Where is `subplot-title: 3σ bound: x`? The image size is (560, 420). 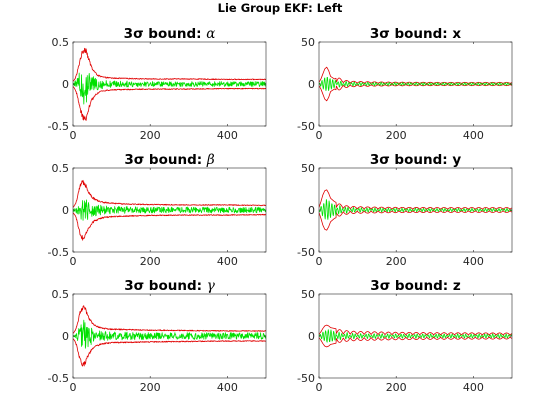 subplot-title: 3σ bound: x is located at coordinates (416, 34).